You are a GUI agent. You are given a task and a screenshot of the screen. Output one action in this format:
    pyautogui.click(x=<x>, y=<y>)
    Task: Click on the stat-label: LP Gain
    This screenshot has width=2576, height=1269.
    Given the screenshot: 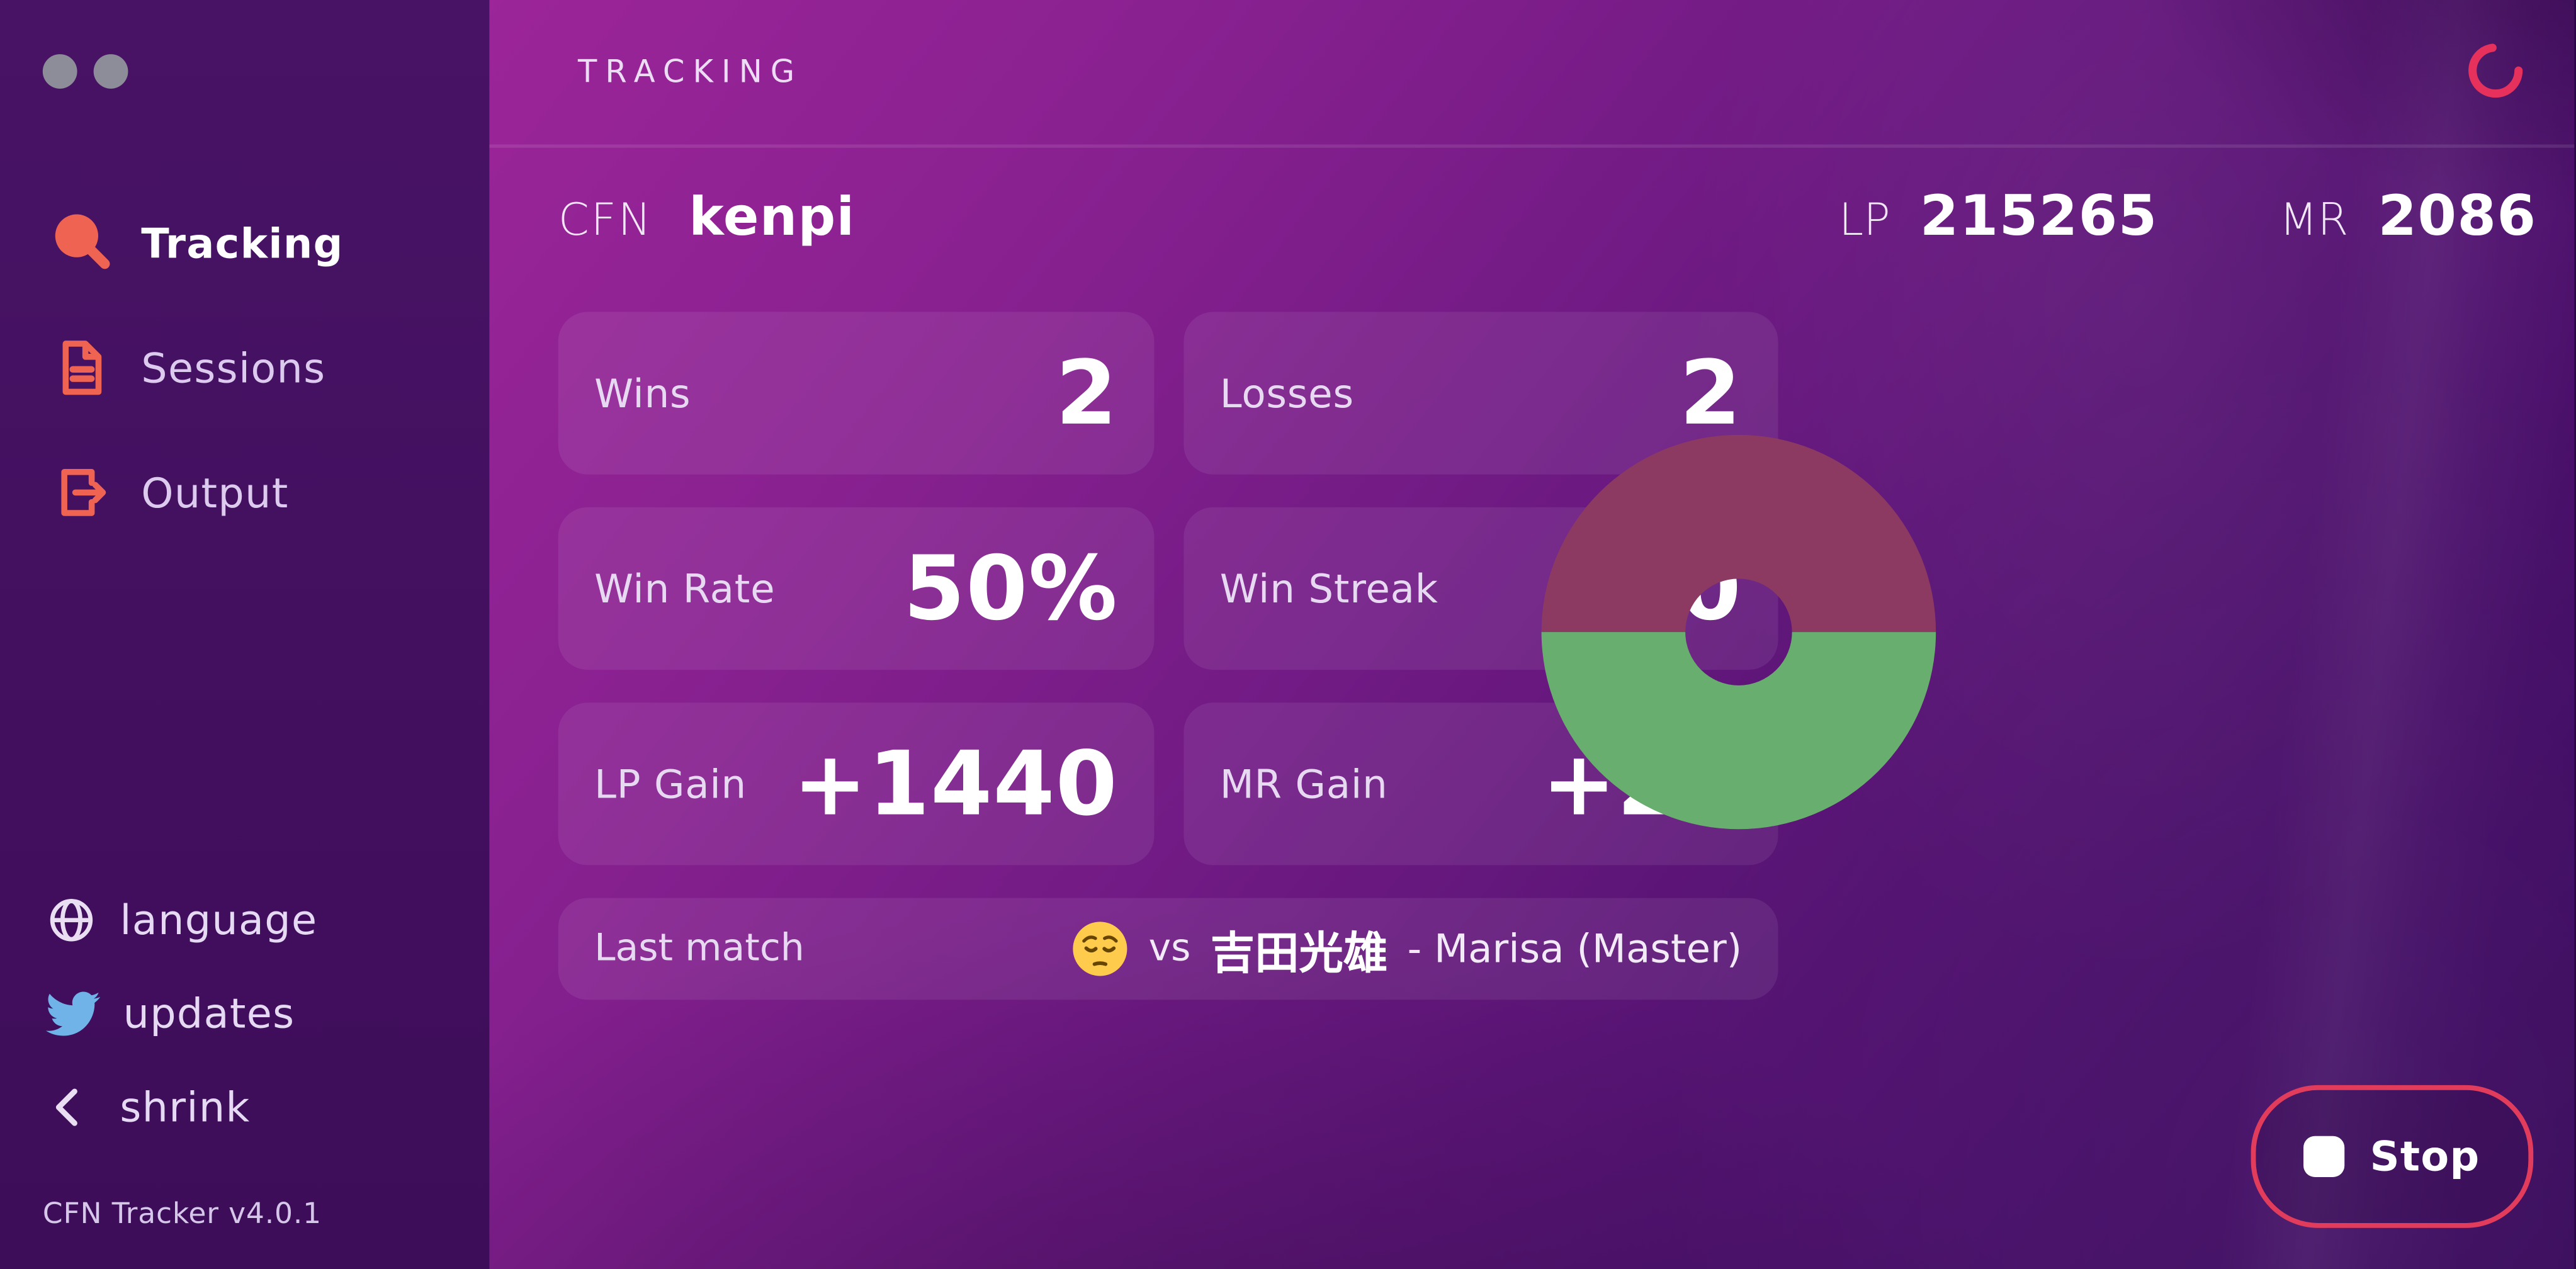 What is the action you would take?
    pyautogui.click(x=670, y=783)
    